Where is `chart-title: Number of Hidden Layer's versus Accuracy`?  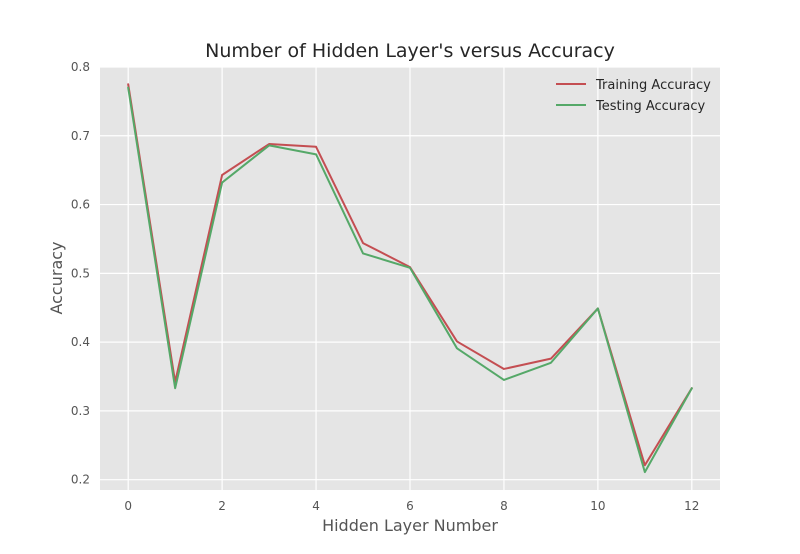
chart-title: Number of Hidden Layer's versus Accuracy is located at coordinates (410, 51).